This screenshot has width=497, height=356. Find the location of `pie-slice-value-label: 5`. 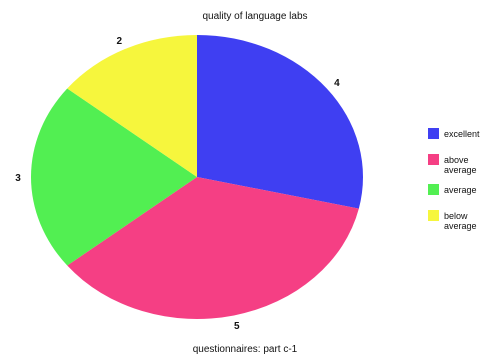

pie-slice-value-label: 5 is located at coordinates (237, 326).